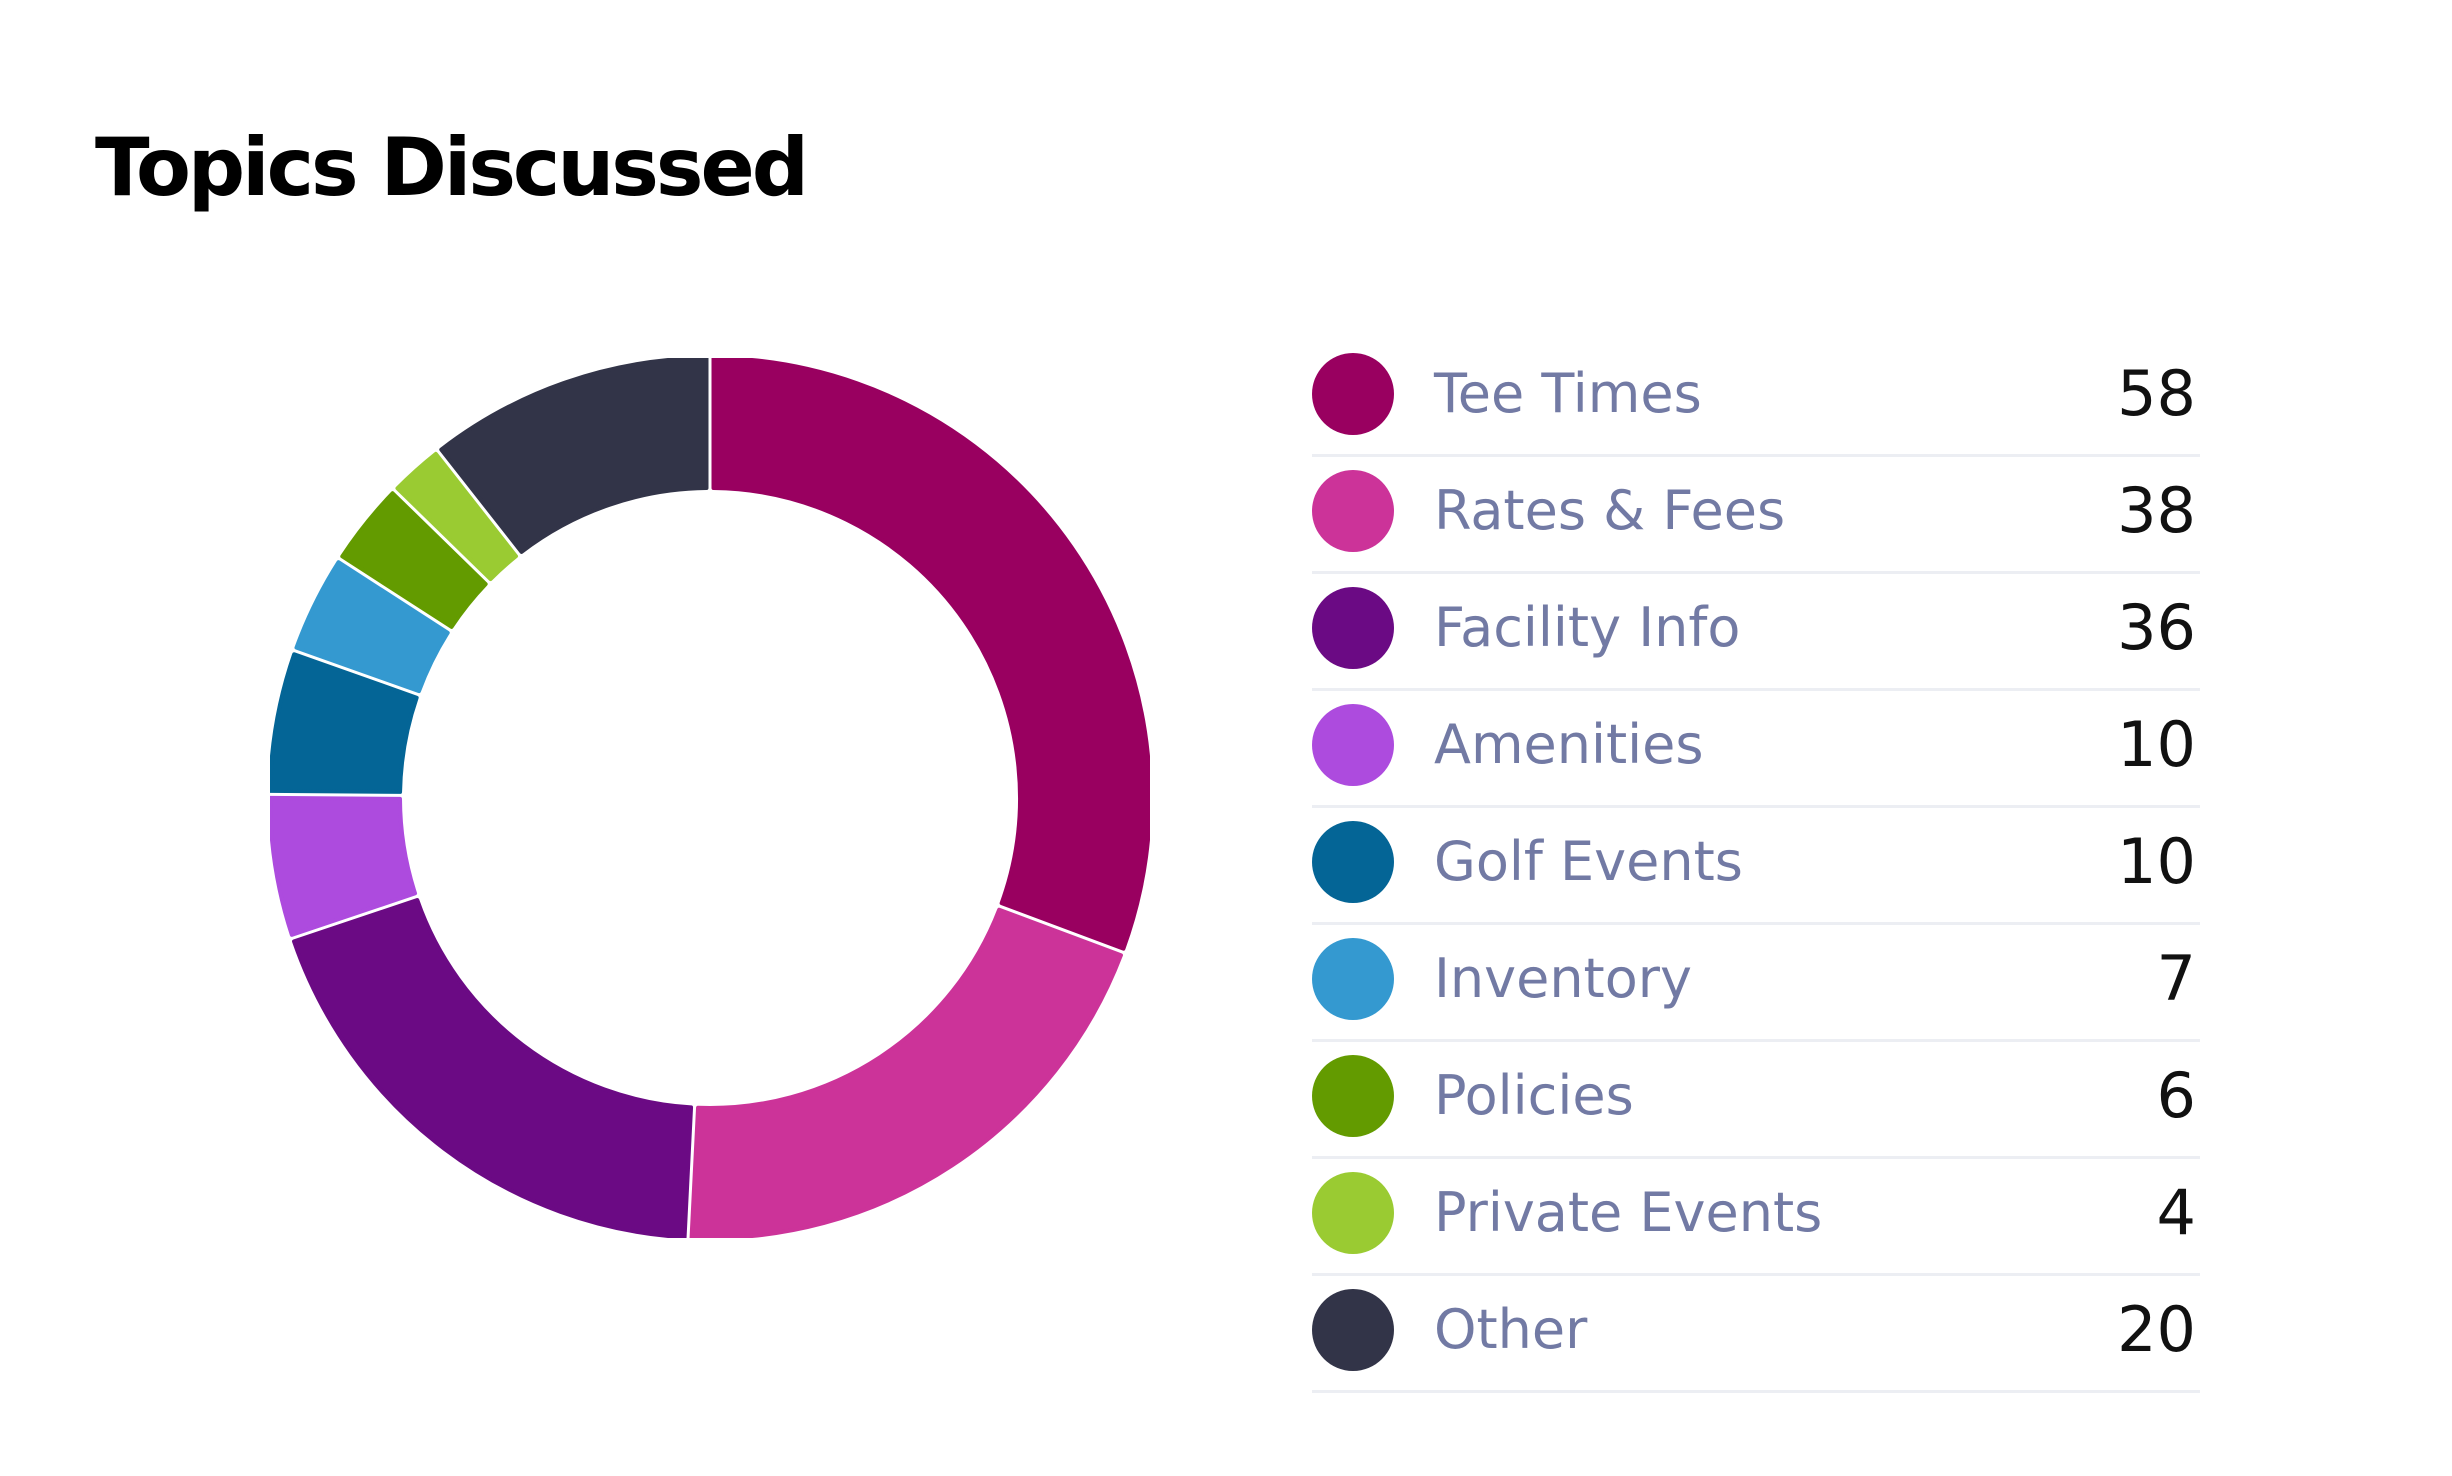  I want to click on legend-label: Amenities, so click(1569, 744).